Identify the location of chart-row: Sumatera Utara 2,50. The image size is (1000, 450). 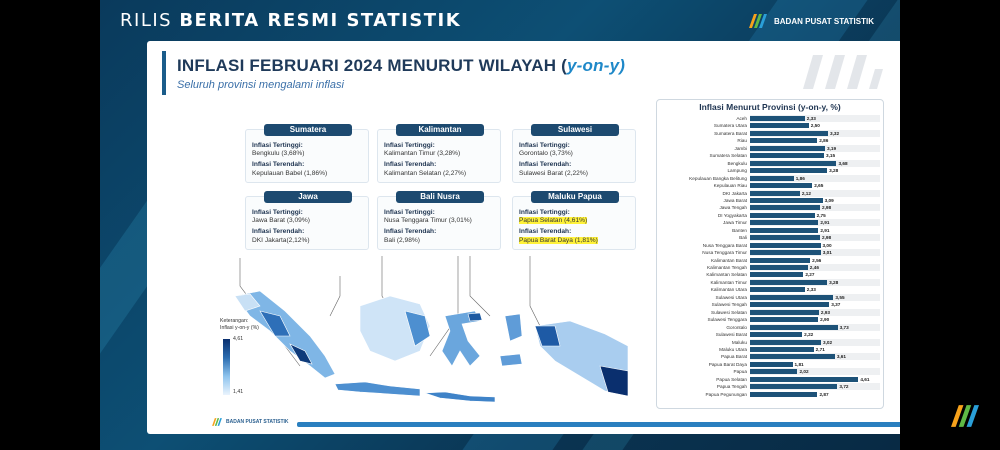
(771, 125).